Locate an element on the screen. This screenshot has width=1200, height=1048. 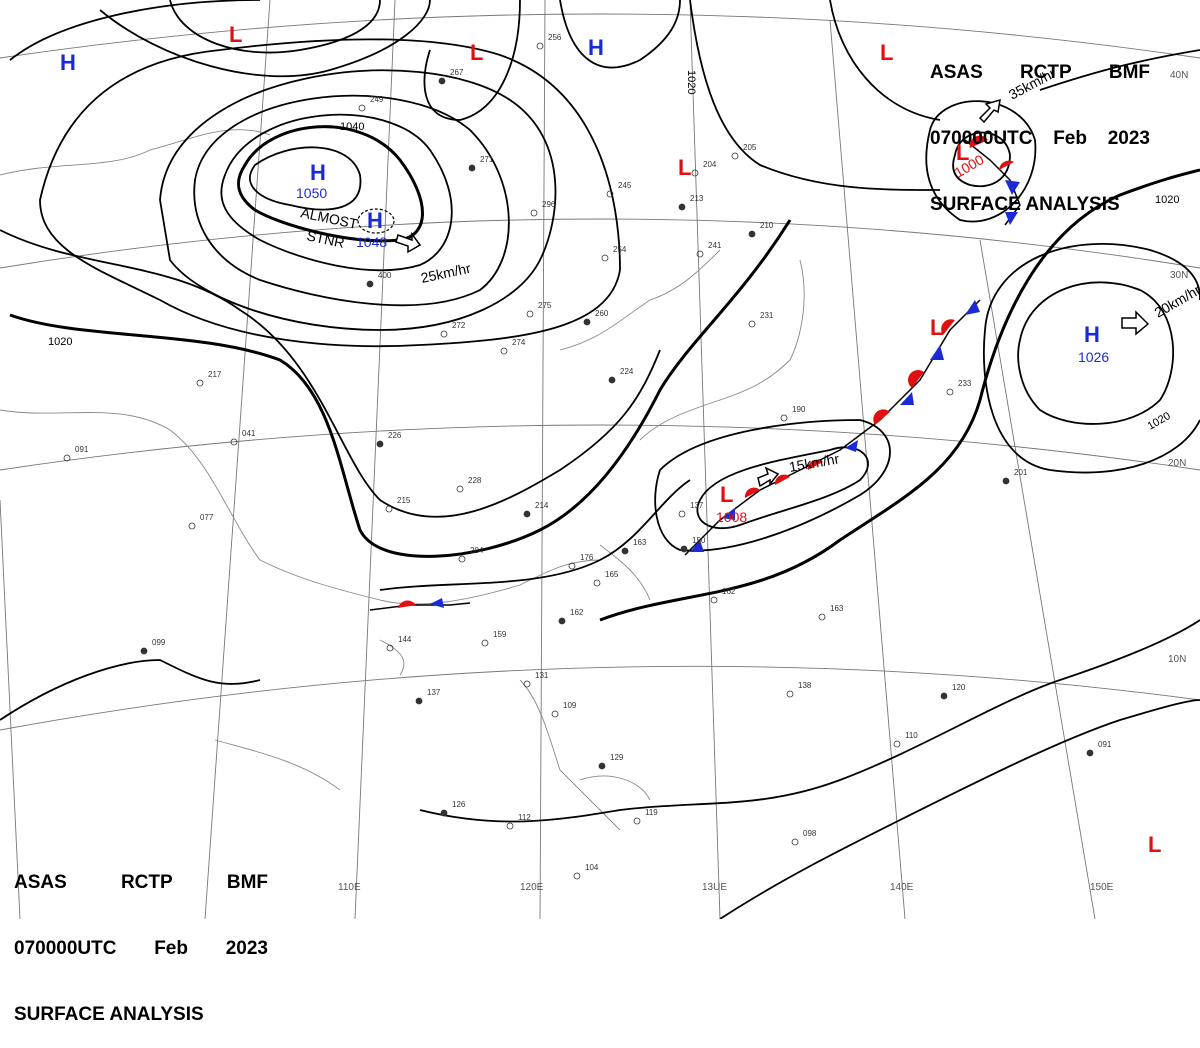
station-pressure-value: 275 is located at coordinates (545, 305).